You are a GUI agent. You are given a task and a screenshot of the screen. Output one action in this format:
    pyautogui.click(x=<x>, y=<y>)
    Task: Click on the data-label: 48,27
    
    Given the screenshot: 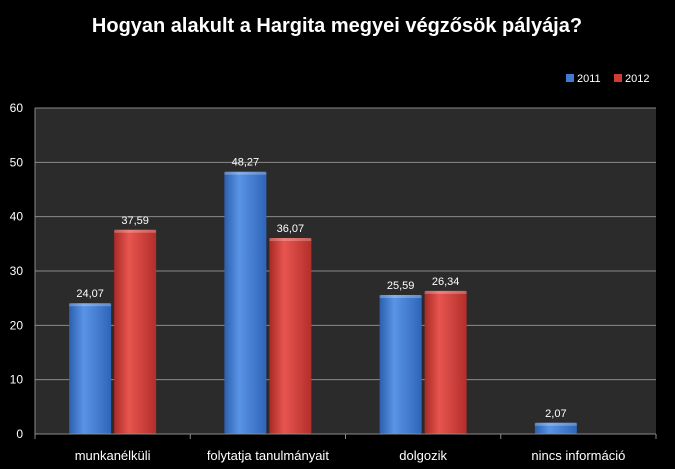 What is the action you would take?
    pyautogui.click(x=246, y=163)
    